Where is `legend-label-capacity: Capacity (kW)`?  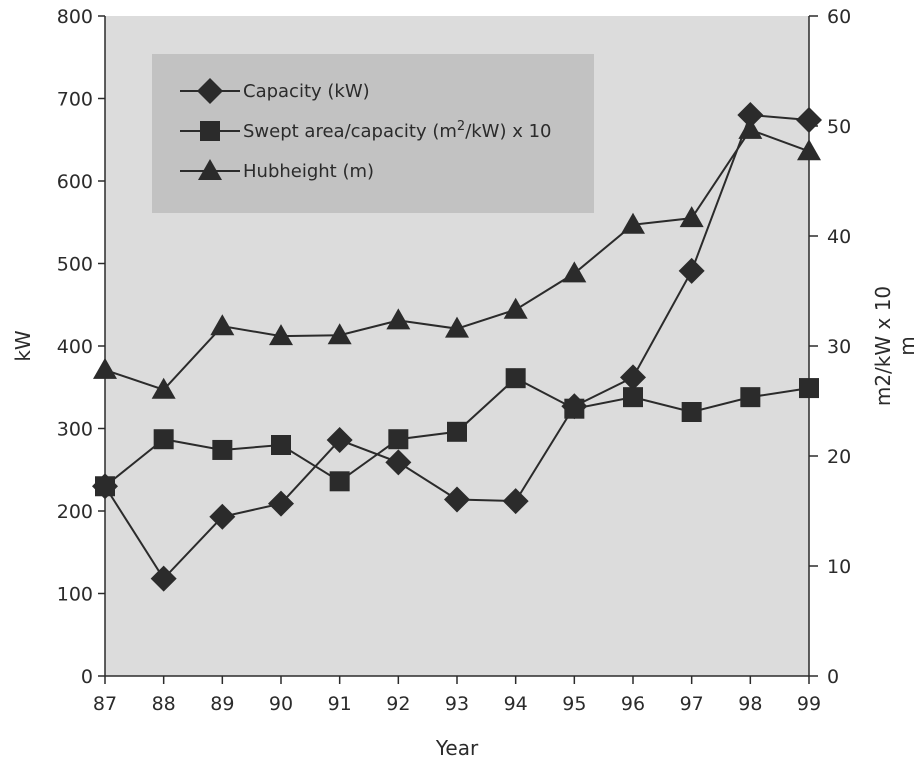 legend-label-capacity: Capacity (kW) is located at coordinates (306, 91).